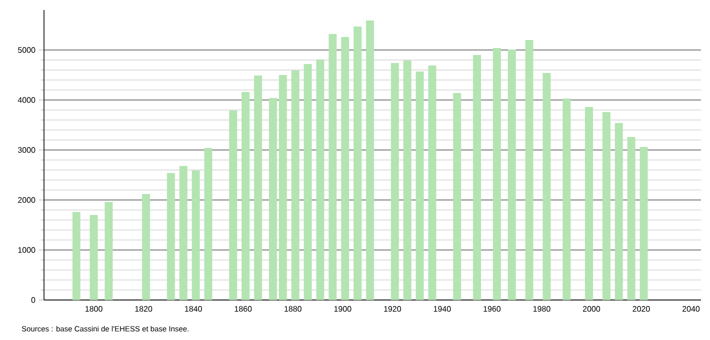 The height and width of the screenshot is (340, 710). I want to click on x-tick-label: 1960, so click(492, 309).